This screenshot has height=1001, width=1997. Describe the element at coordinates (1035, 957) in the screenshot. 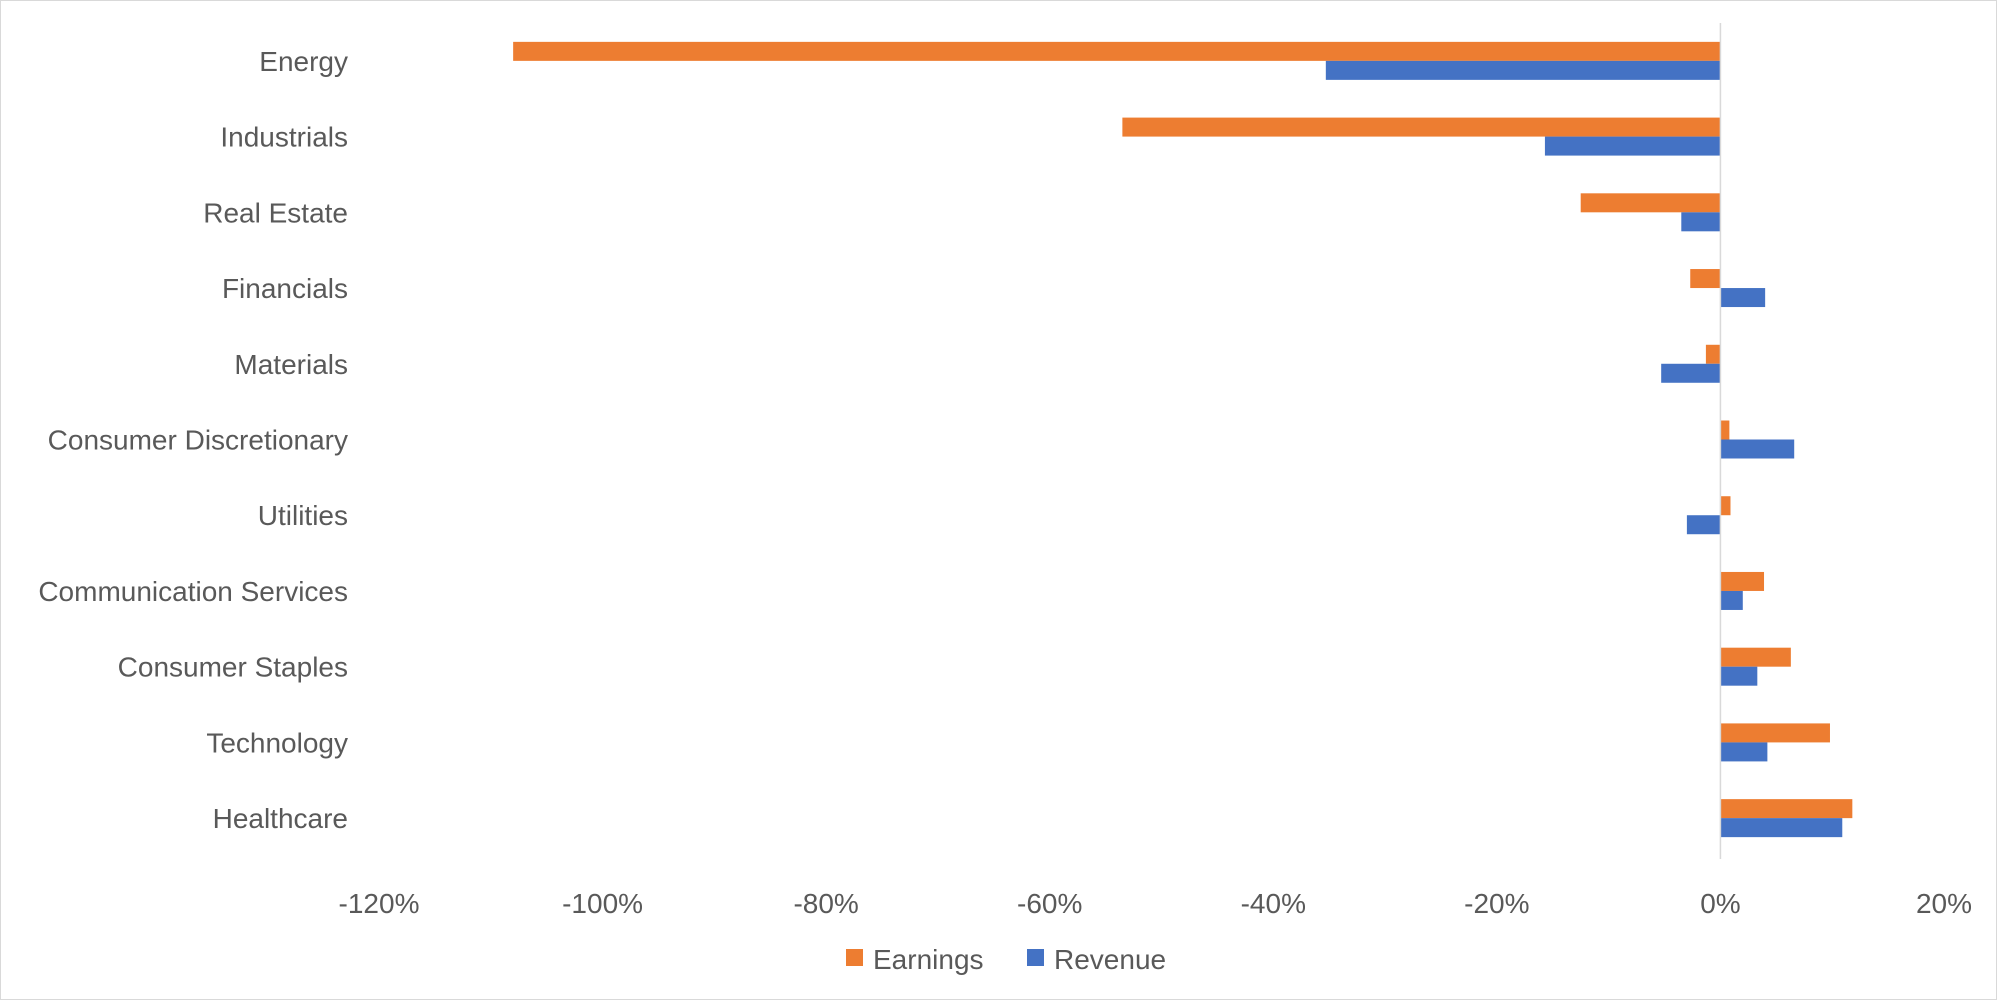

I see `legend-swatch-revenue` at that location.